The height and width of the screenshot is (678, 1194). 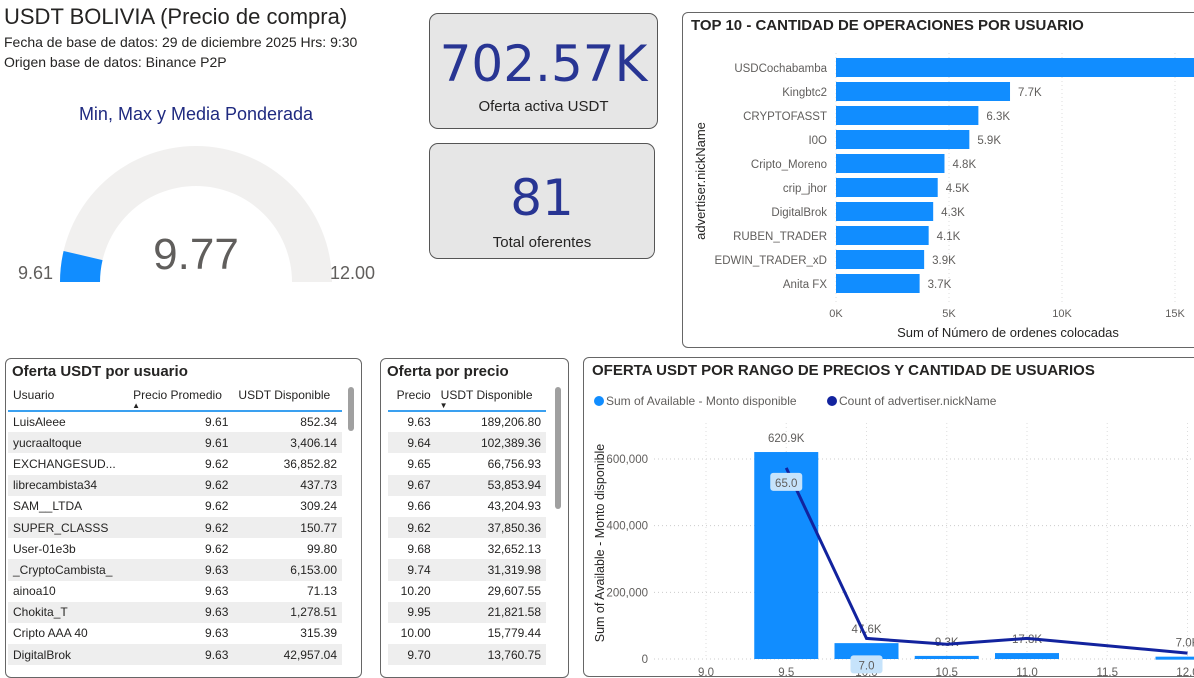 What do you see at coordinates (799, 213) in the screenshot?
I see `y-category-label: DigitalBrok` at bounding box center [799, 213].